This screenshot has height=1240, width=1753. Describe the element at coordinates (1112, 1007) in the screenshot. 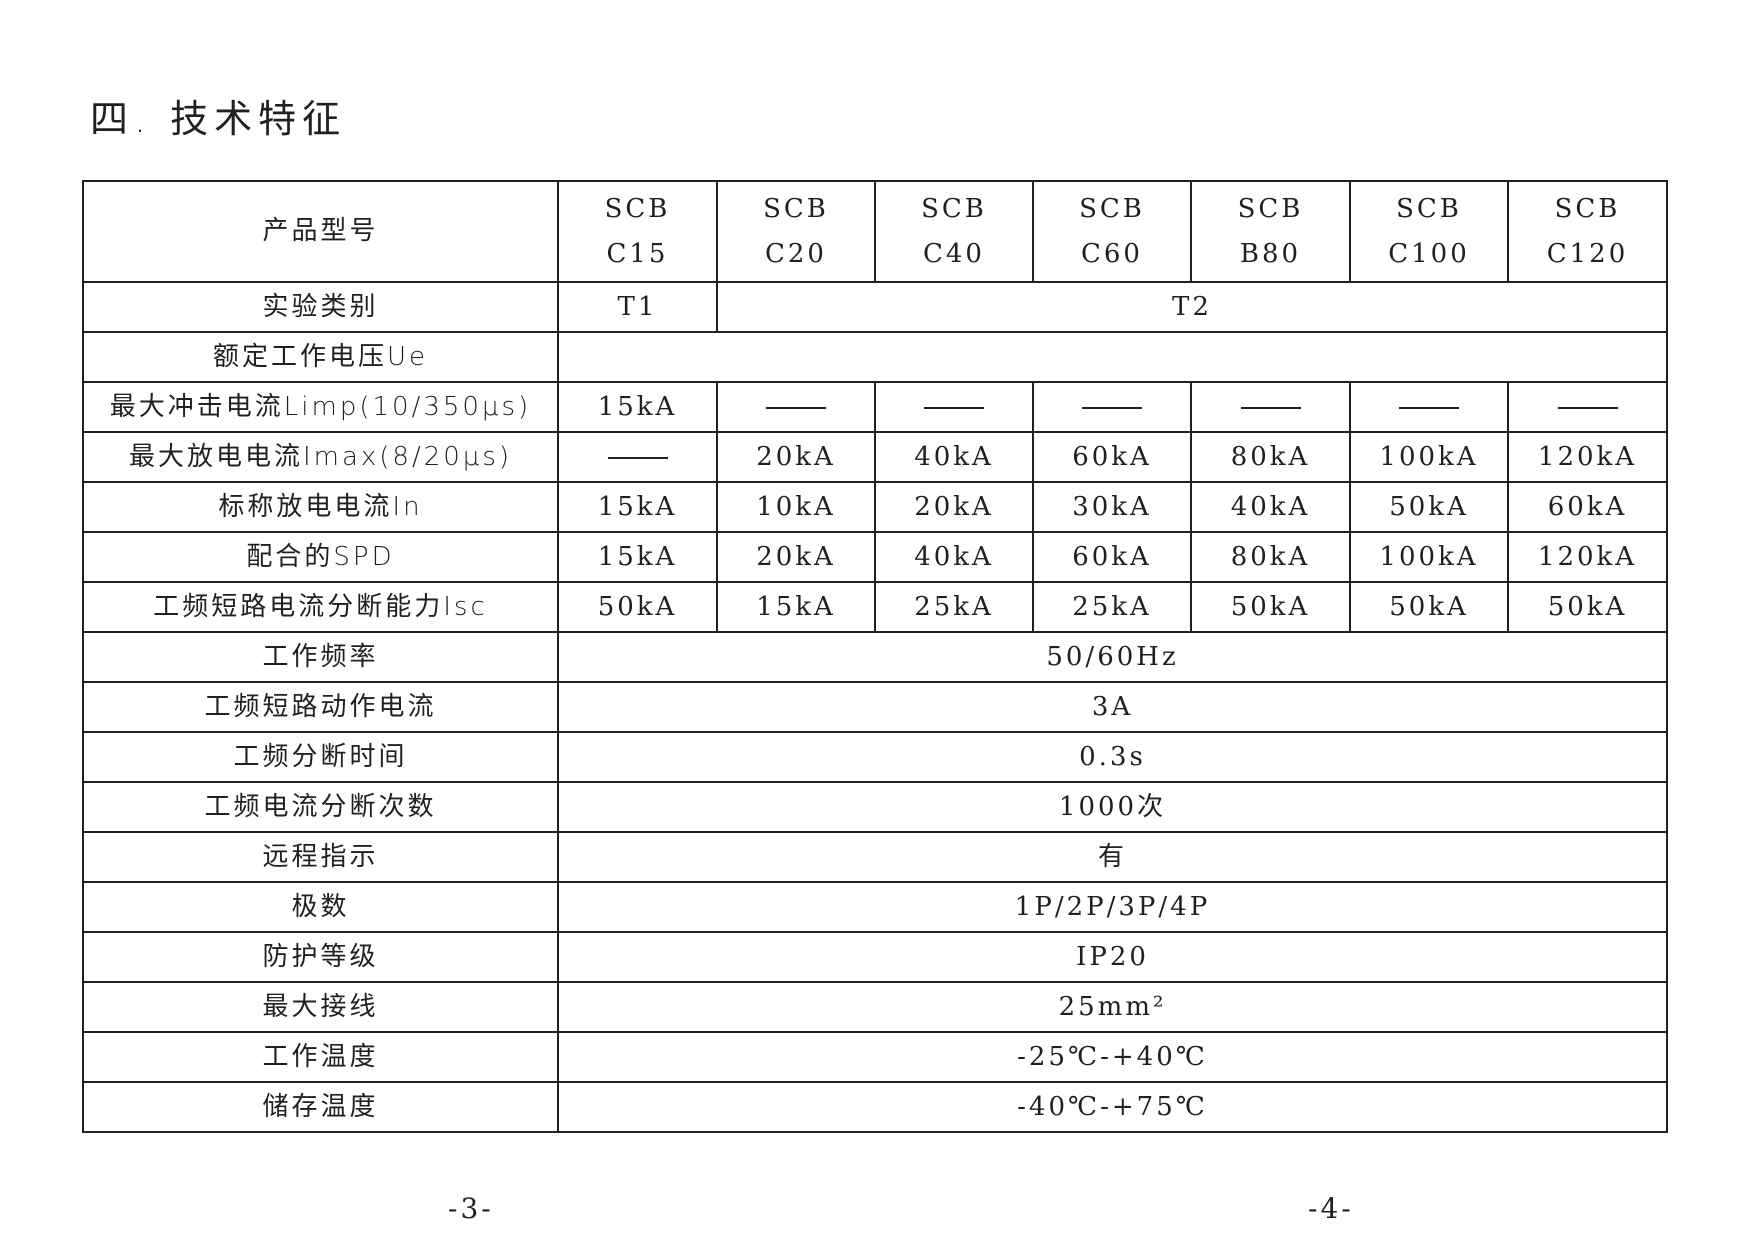

I see `cell: 25mm²` at that location.